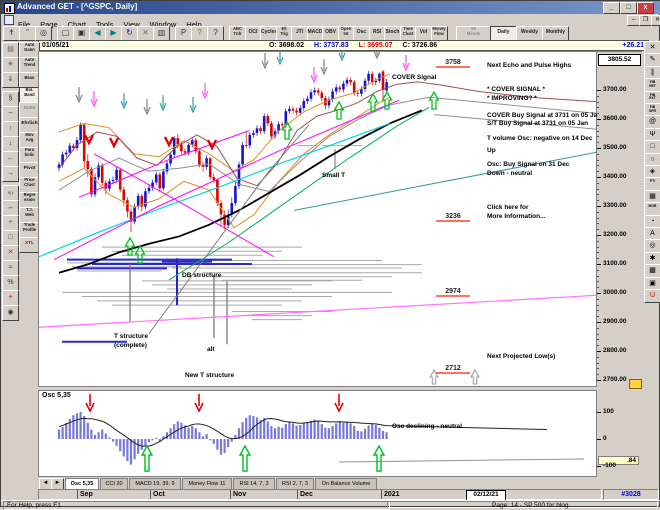 The height and width of the screenshot is (510, 660). I want to click on oscillator-panel: Osc 5,35 Osc declining - neutral, so click(317, 433).